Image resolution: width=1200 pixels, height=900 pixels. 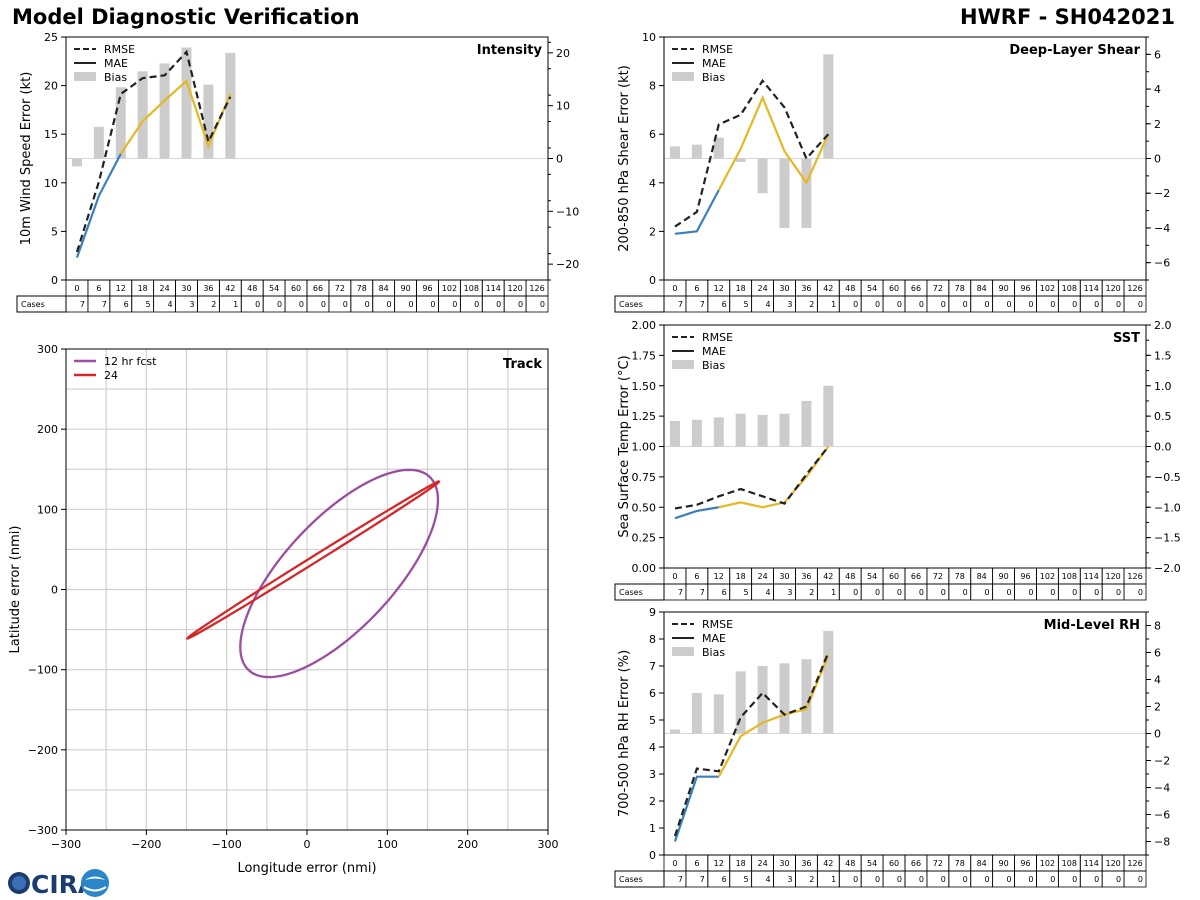 What do you see at coordinates (1157, 626) in the screenshot?
I see `y2-tick-label: 8` at bounding box center [1157, 626].